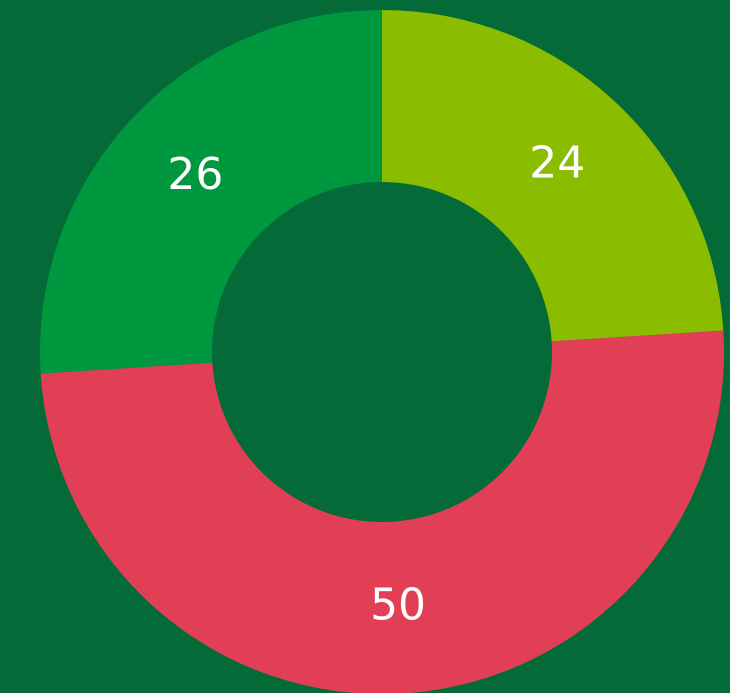 This screenshot has height=693, width=730. Describe the element at coordinates (557, 162) in the screenshot. I see `data-label: 24` at that location.